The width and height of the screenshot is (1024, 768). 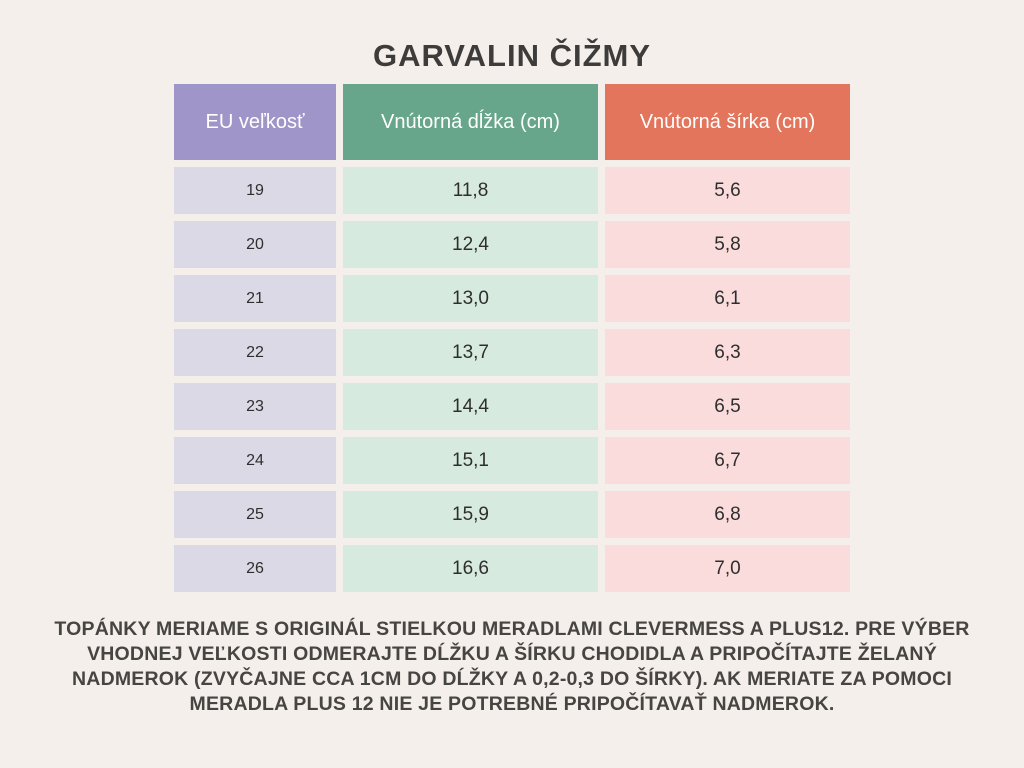 I want to click on width-cell: 7,0, so click(x=727, y=568).